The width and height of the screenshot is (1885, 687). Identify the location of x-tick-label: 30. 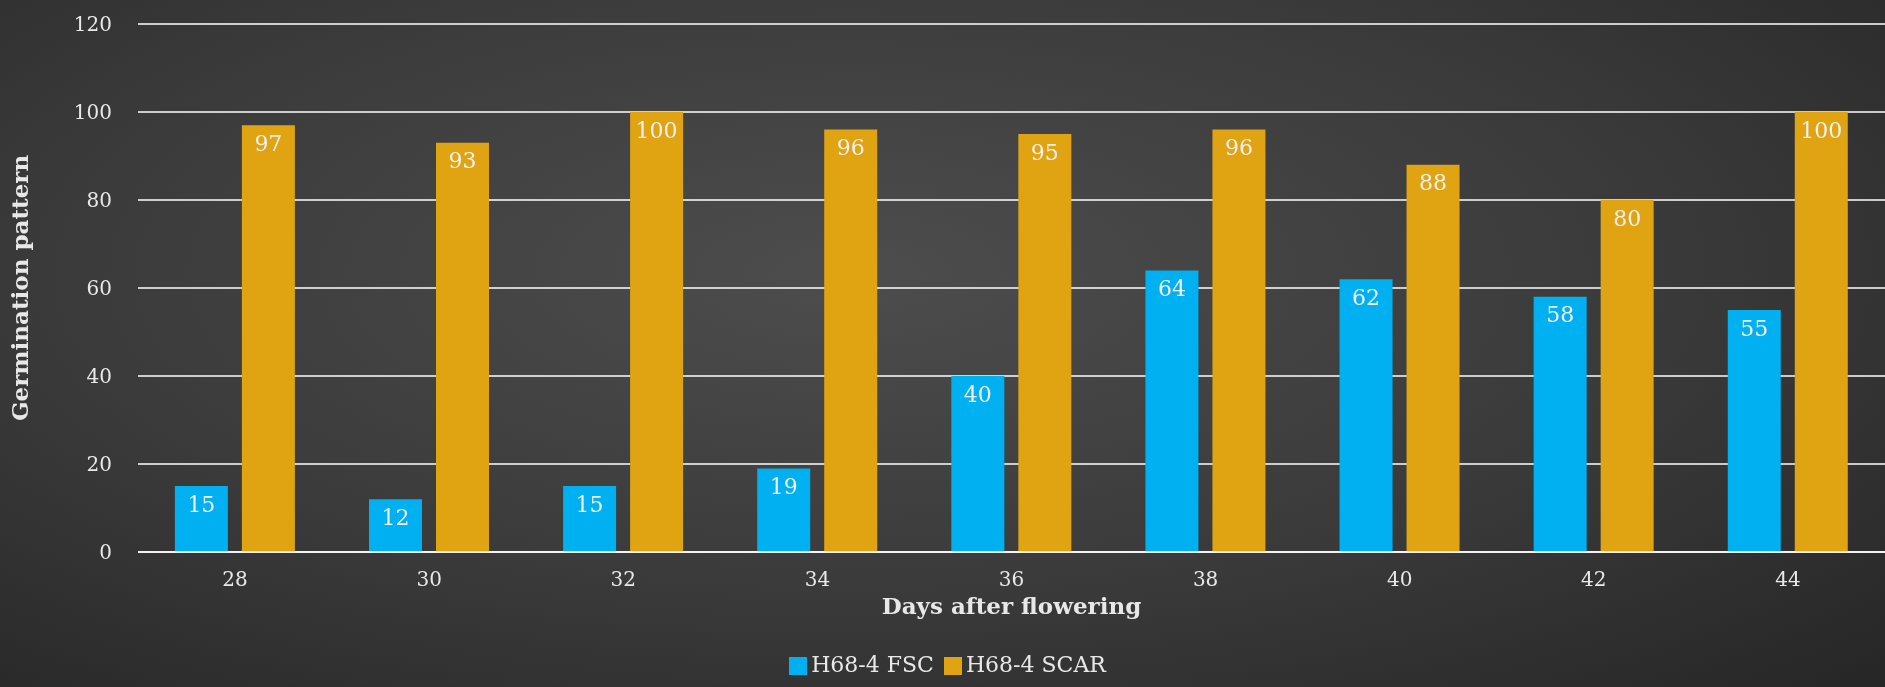
(429, 579).